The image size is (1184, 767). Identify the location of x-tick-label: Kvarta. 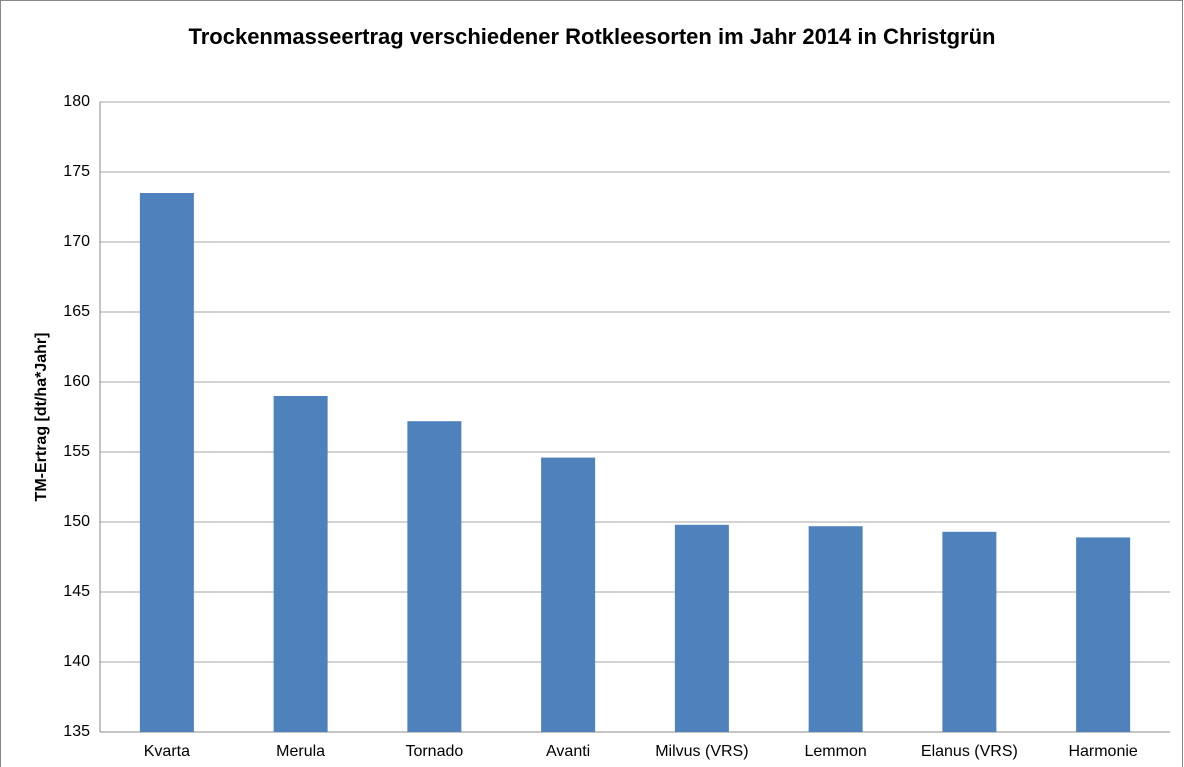
(167, 751).